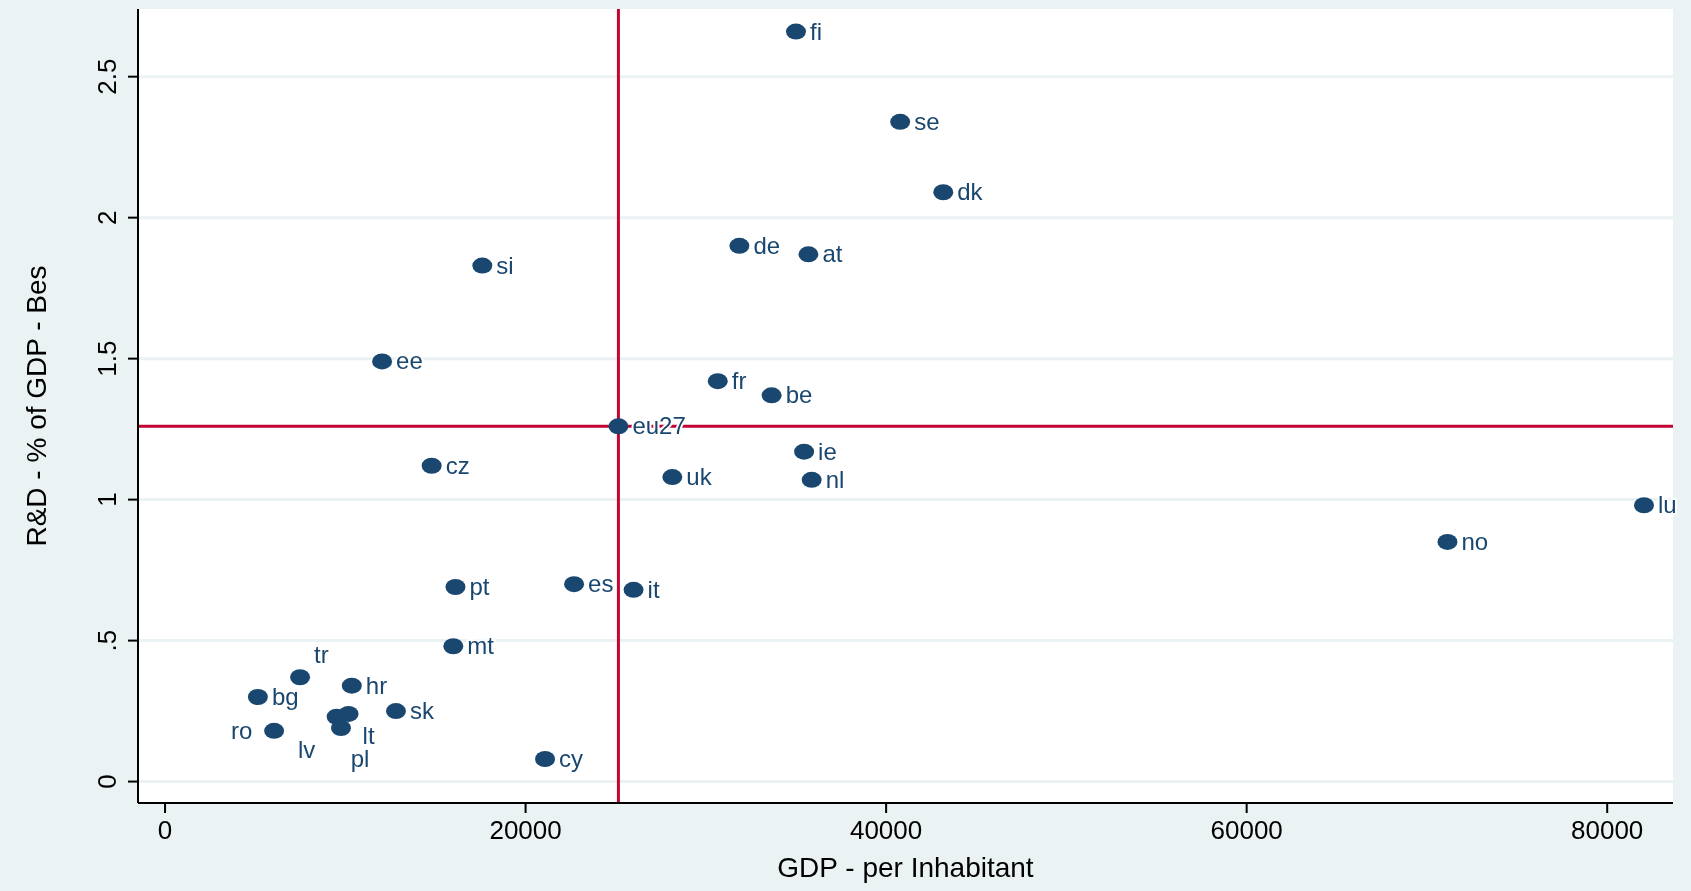 This screenshot has width=1691, height=891. I want to click on annotation: si, so click(505, 265).